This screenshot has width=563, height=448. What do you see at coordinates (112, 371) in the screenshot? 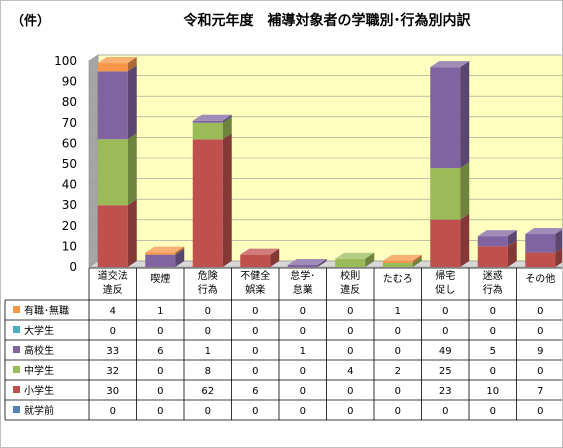
I see `data-table-value: 32` at bounding box center [112, 371].